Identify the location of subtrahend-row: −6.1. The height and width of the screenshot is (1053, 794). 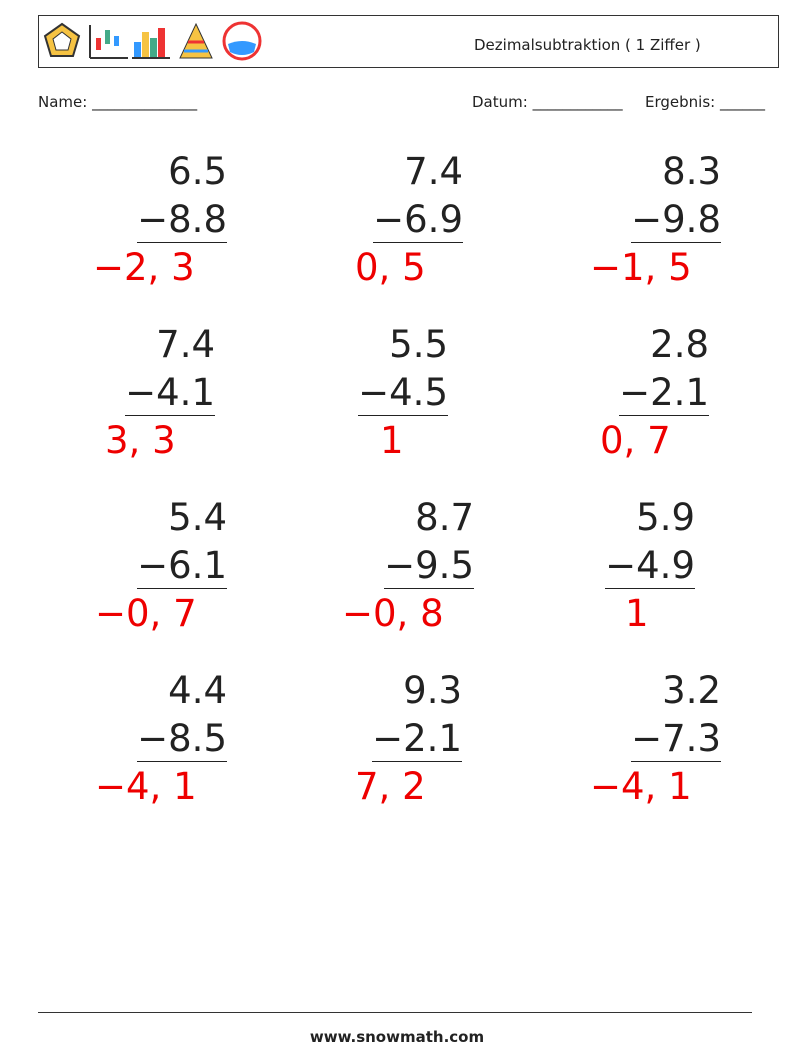
(182, 566).